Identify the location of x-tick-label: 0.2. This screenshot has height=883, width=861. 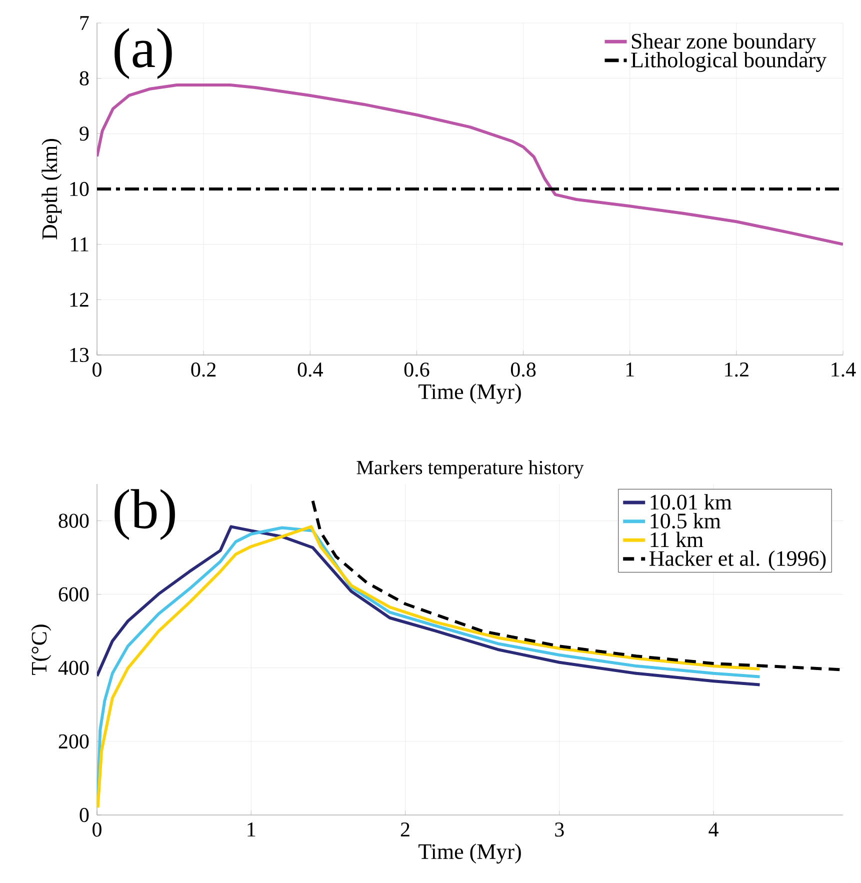
(203, 369).